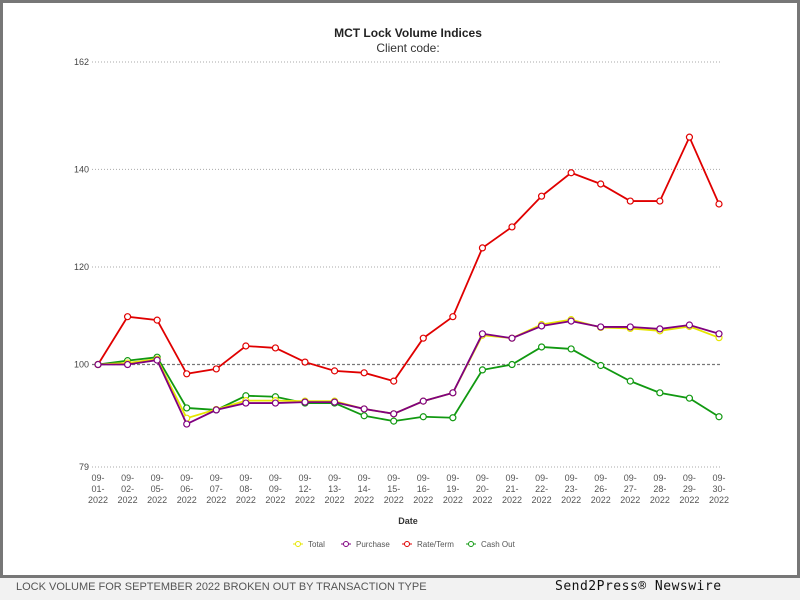  I want to click on x-tick-label: 09-21-2022, so click(512, 489).